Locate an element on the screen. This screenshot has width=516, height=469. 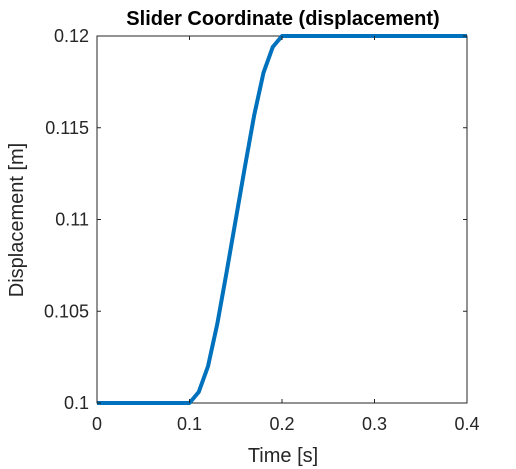
x-tick-label: 0.1 is located at coordinates (189, 424).